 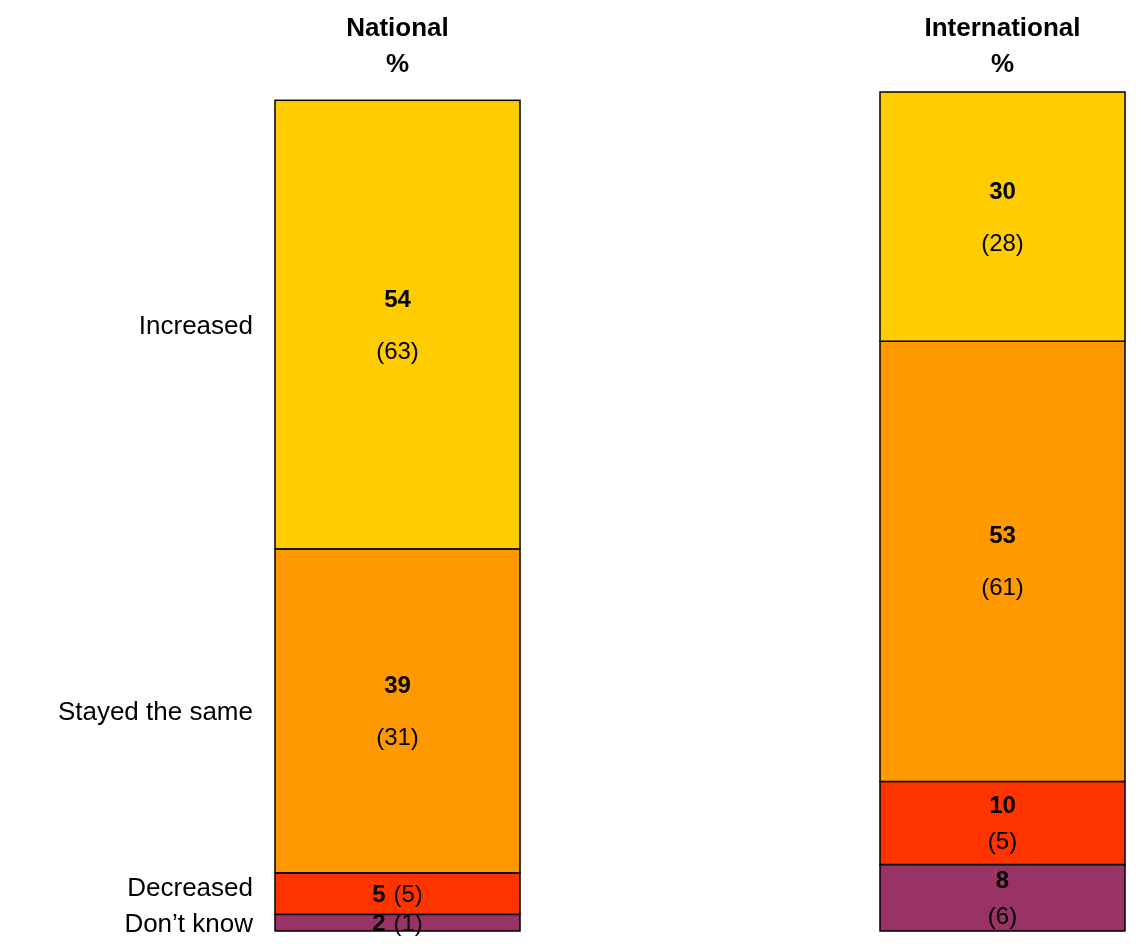 I want to click on series-label: Don’t know, so click(x=189, y=922).